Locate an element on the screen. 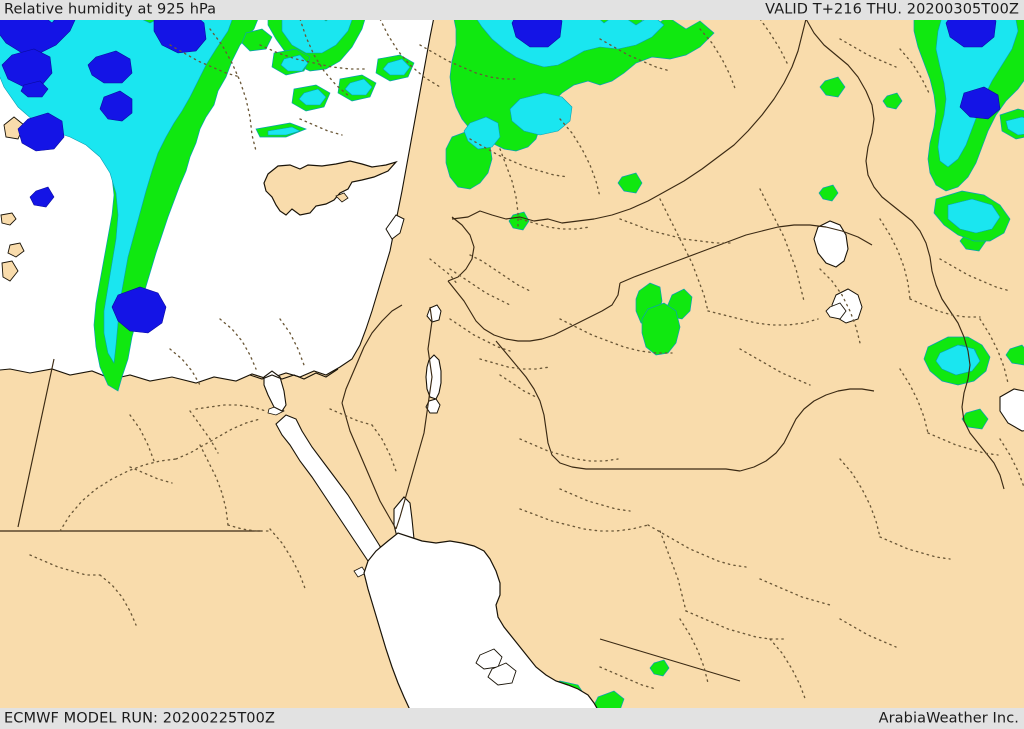 Image resolution: width=1024 pixels, height=729 pixels. rh-cyan-nw-core is located at coordinates (116, 191).